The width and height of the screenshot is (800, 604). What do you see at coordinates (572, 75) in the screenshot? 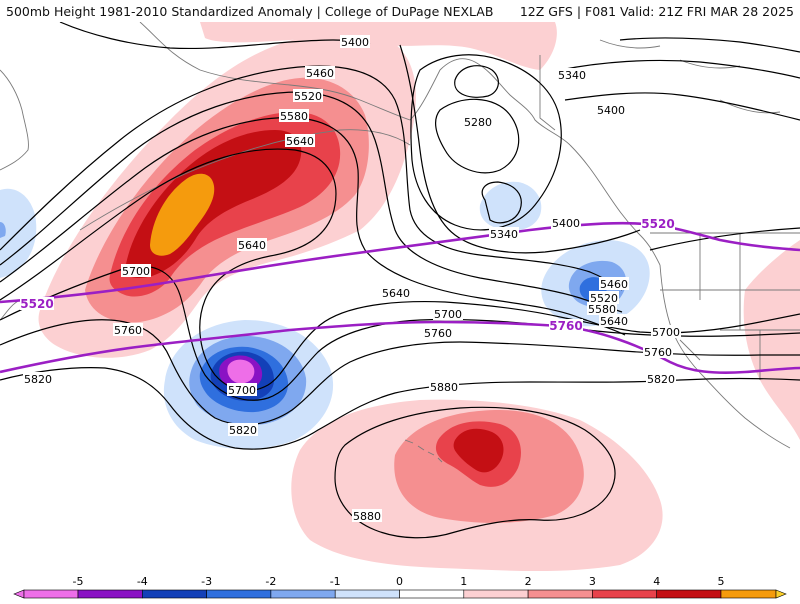
I see `contour-label-h5340-b: 5340` at bounding box center [572, 75].